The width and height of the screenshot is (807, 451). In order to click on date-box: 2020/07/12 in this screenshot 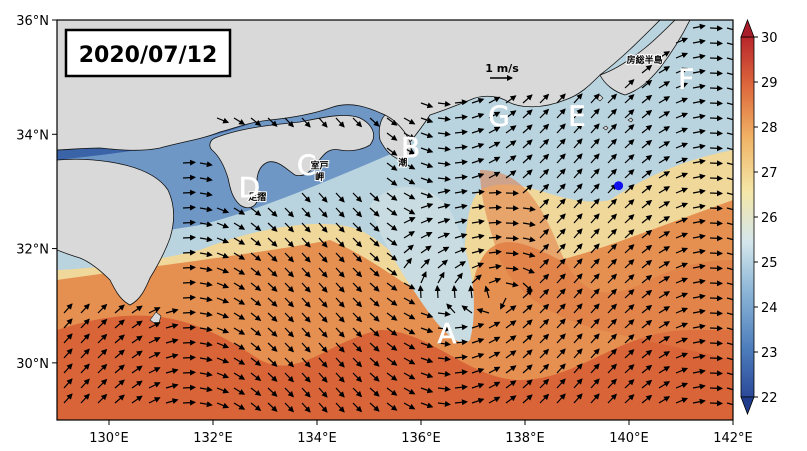, I will do `click(148, 53)`.